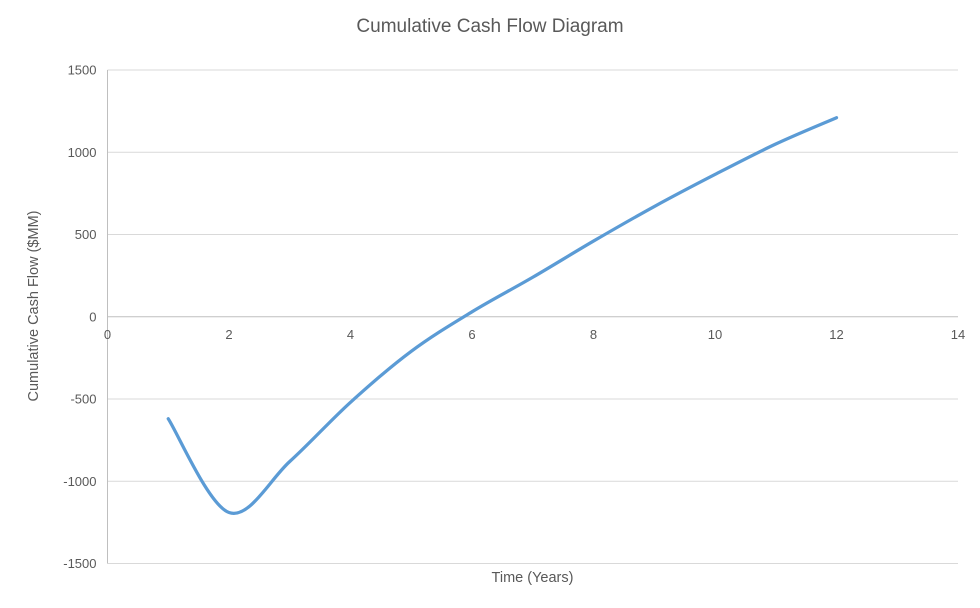 This screenshot has width=980, height=608. Describe the element at coordinates (958, 334) in the screenshot. I see `x-tick-label: 14` at that location.